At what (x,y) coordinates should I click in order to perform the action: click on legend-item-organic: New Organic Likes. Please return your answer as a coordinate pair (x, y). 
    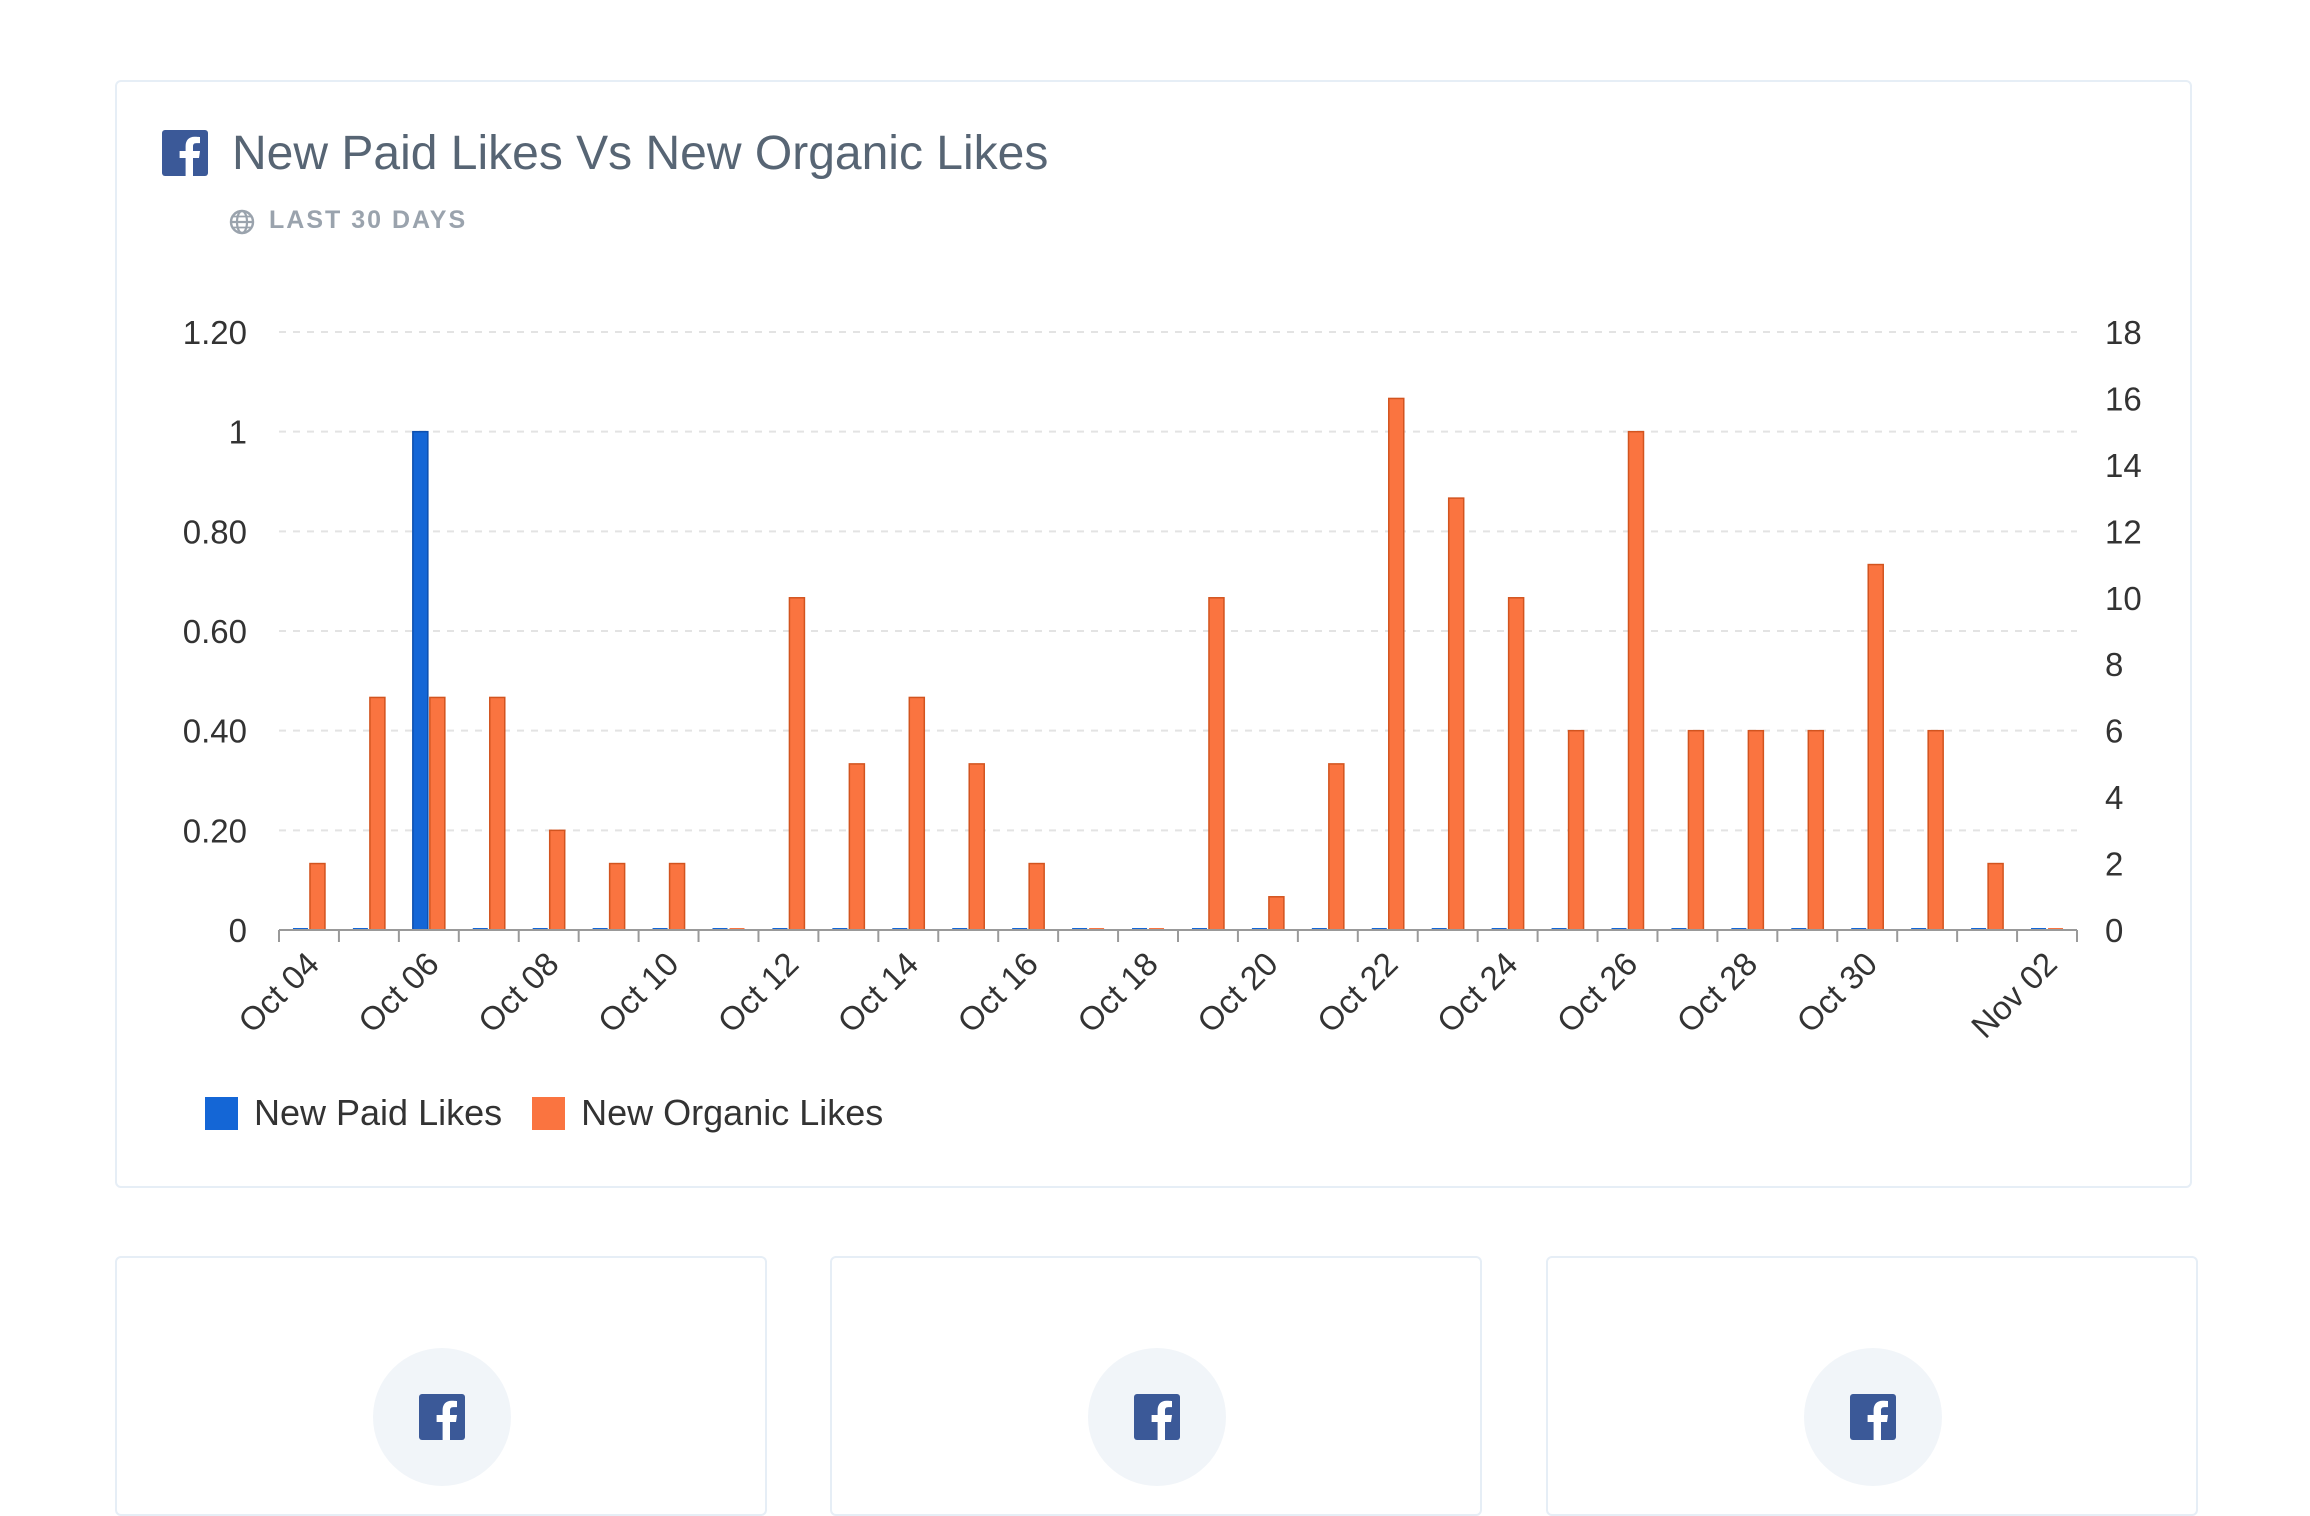
    Looking at the image, I should click on (707, 1113).